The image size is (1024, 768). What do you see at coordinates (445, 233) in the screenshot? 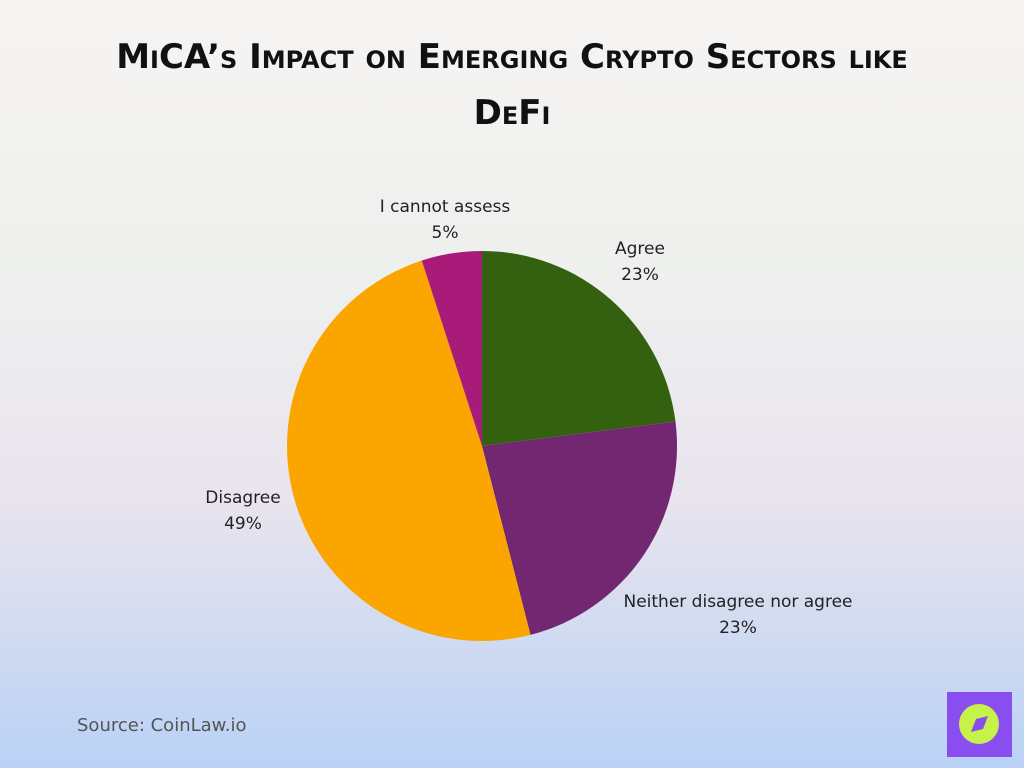
I see `slice-value-label: 5%` at bounding box center [445, 233].